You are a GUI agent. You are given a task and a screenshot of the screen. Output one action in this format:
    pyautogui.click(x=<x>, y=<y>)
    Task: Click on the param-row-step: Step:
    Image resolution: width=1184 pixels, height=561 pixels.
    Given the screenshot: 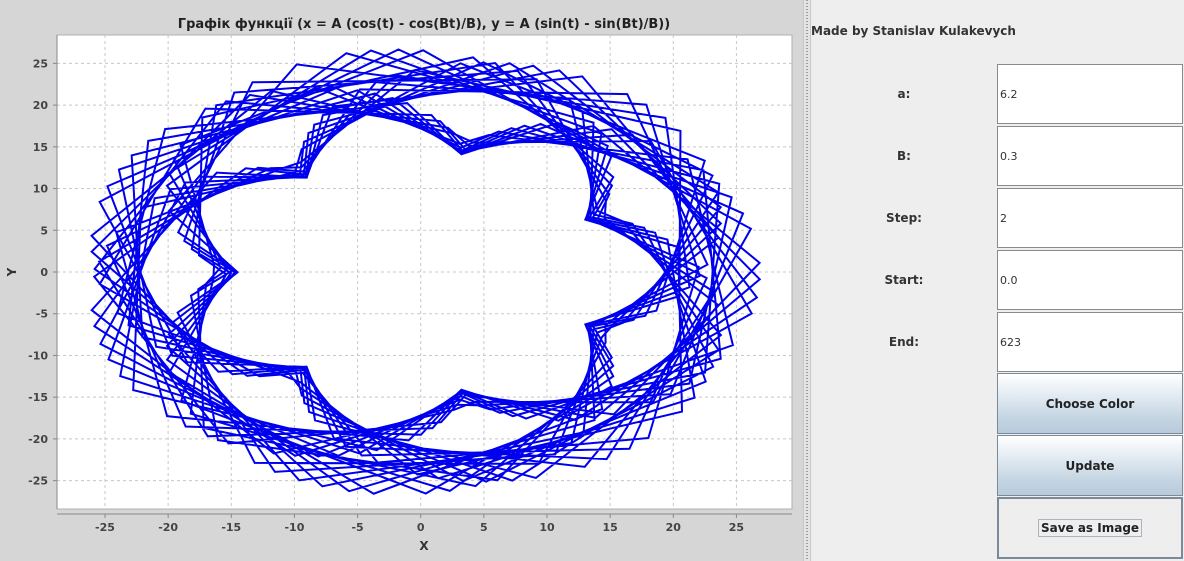 What is the action you would take?
    pyautogui.click(x=997, y=218)
    